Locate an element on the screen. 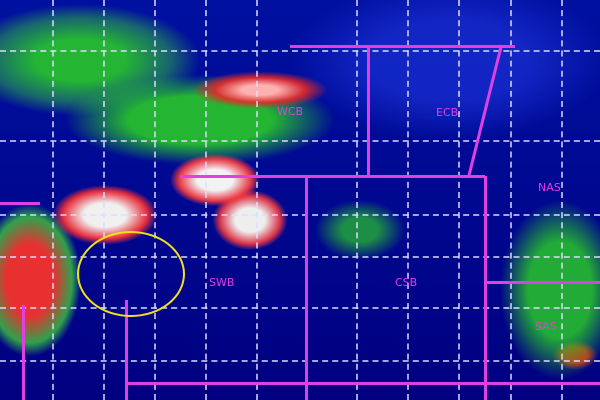  region-label: WCB is located at coordinates (290, 111).